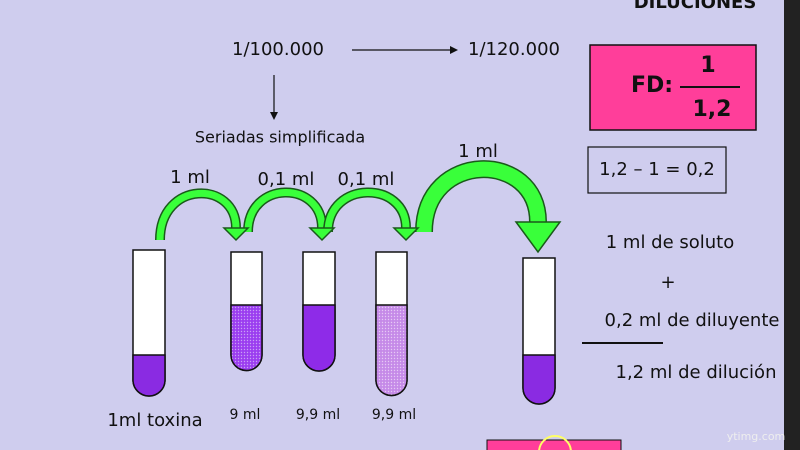 This screenshot has height=450, width=800. Describe the element at coordinates (707, 65) in the screenshot. I see `fd-numerator: 1` at that location.